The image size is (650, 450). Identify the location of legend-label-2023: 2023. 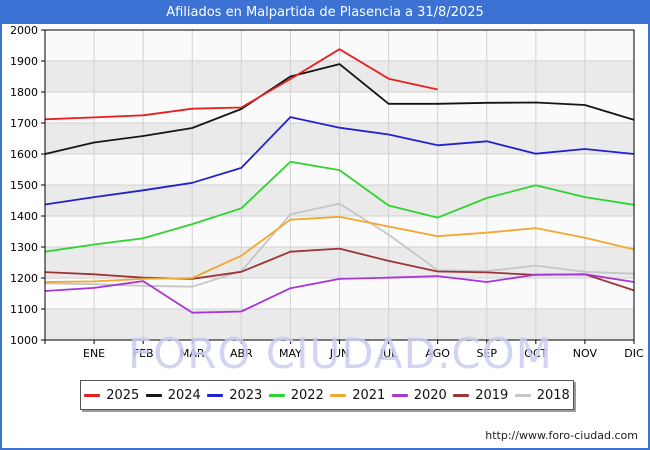
(246, 395).